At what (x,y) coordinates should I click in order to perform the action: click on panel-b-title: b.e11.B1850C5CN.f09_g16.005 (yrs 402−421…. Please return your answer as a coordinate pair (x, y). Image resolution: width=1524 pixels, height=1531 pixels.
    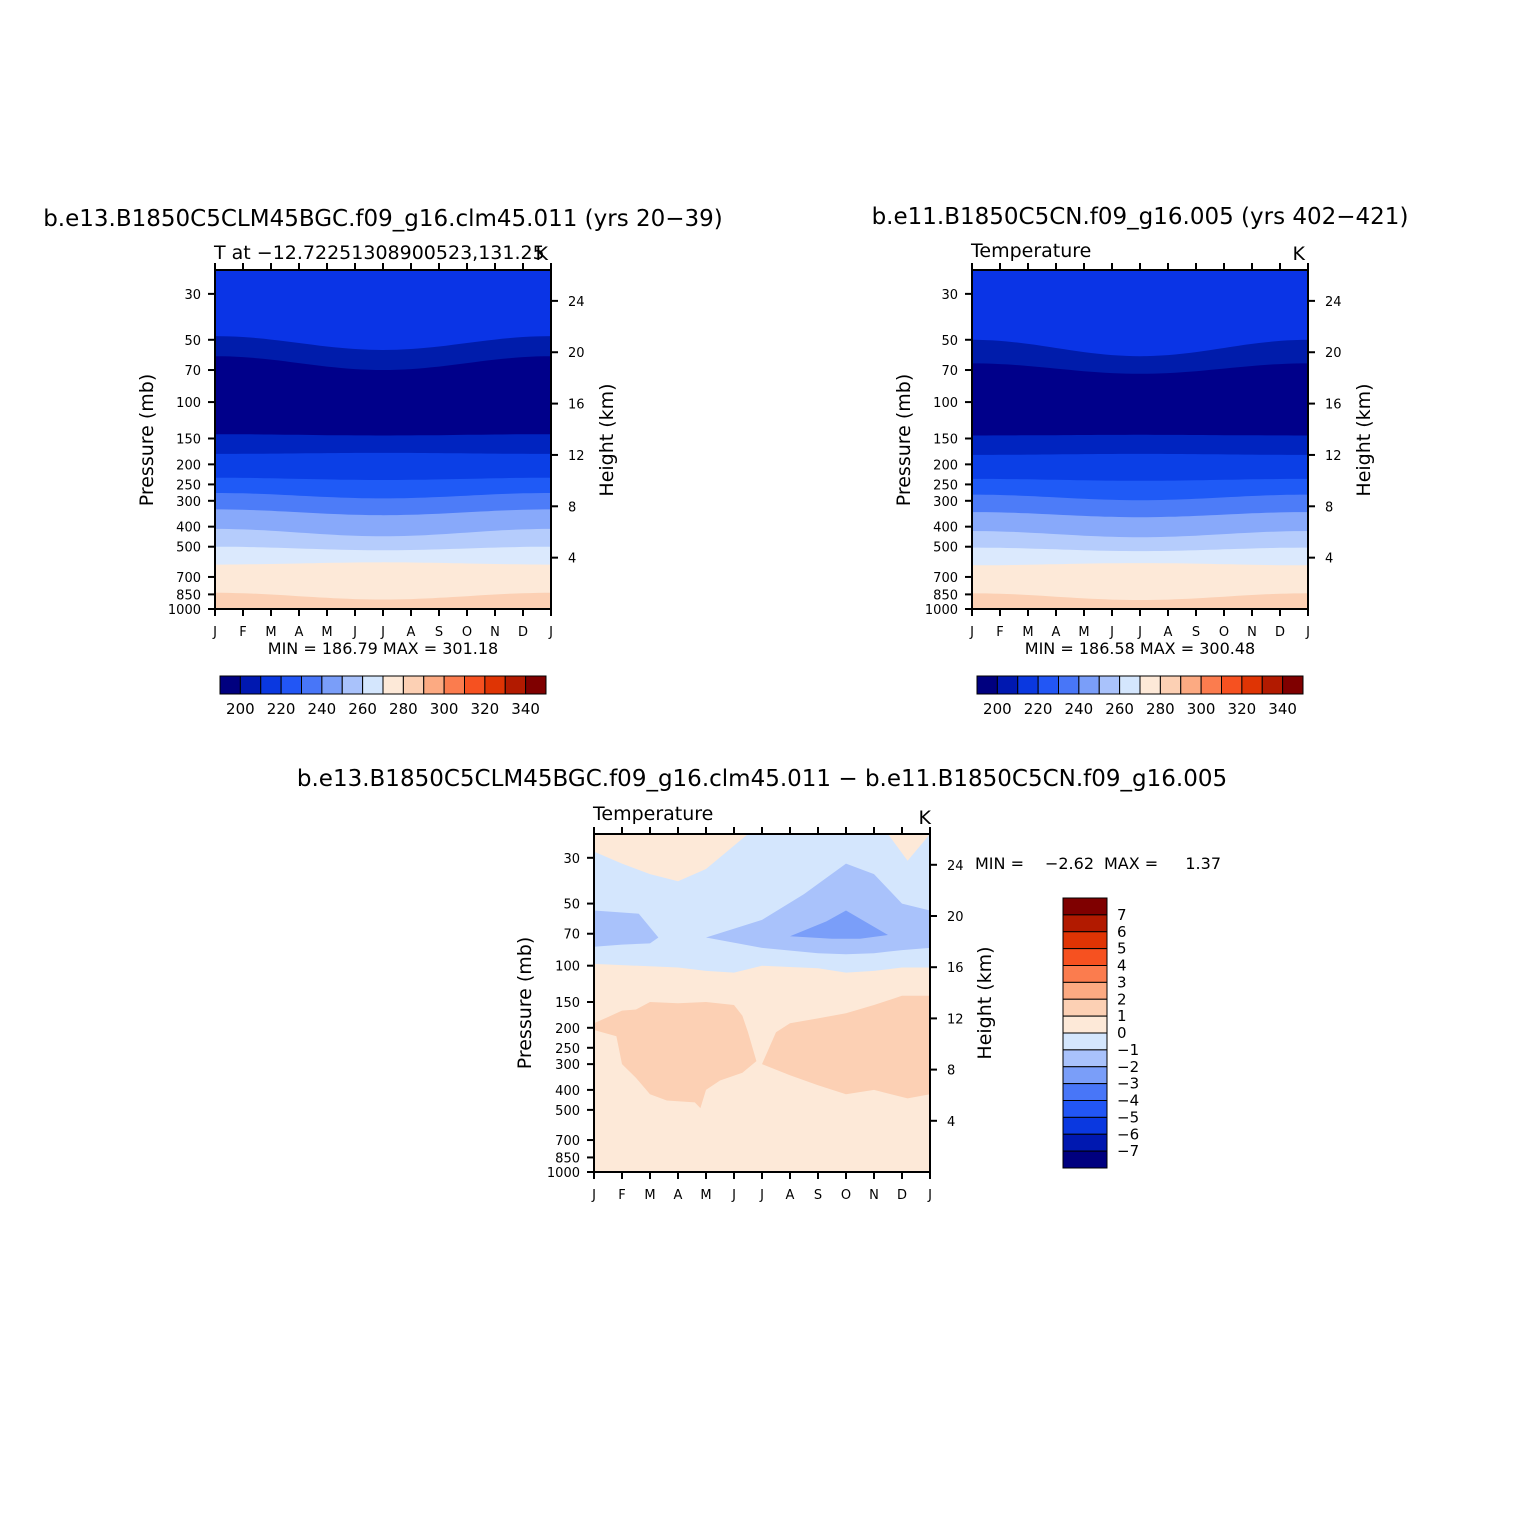
    Looking at the image, I should click on (1140, 217).